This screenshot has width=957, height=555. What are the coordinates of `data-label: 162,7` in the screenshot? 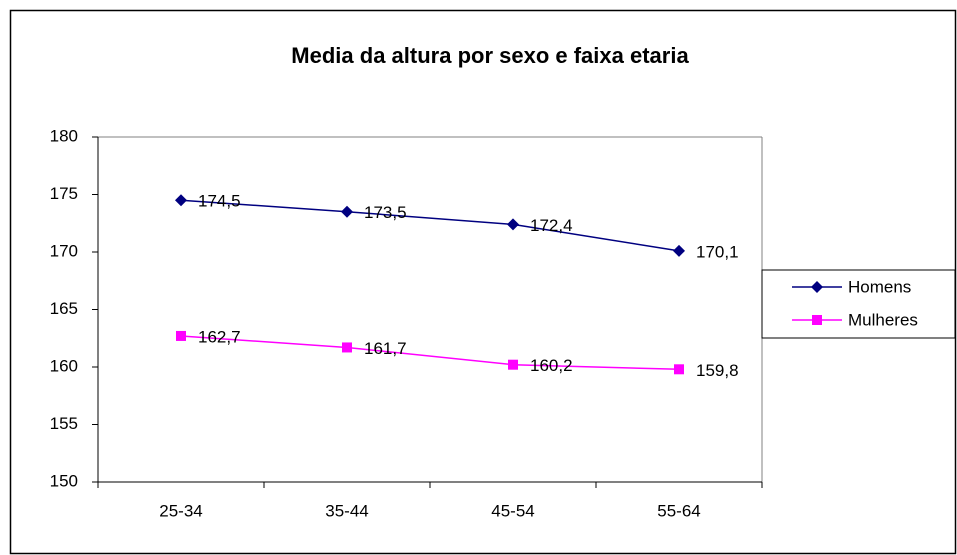 It's located at (219, 336).